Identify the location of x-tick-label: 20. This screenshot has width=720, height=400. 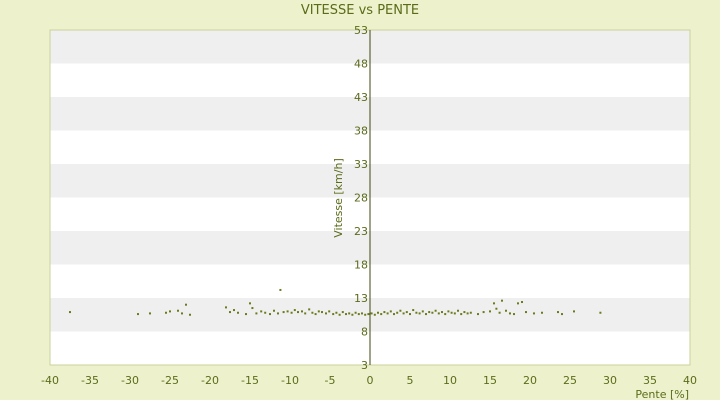
(530, 380).